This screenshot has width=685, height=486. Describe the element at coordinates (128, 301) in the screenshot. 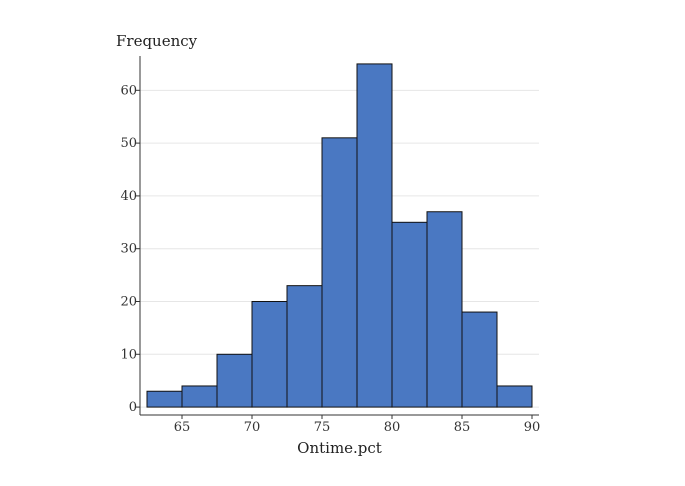

I see `y-tick-label: 20` at that location.